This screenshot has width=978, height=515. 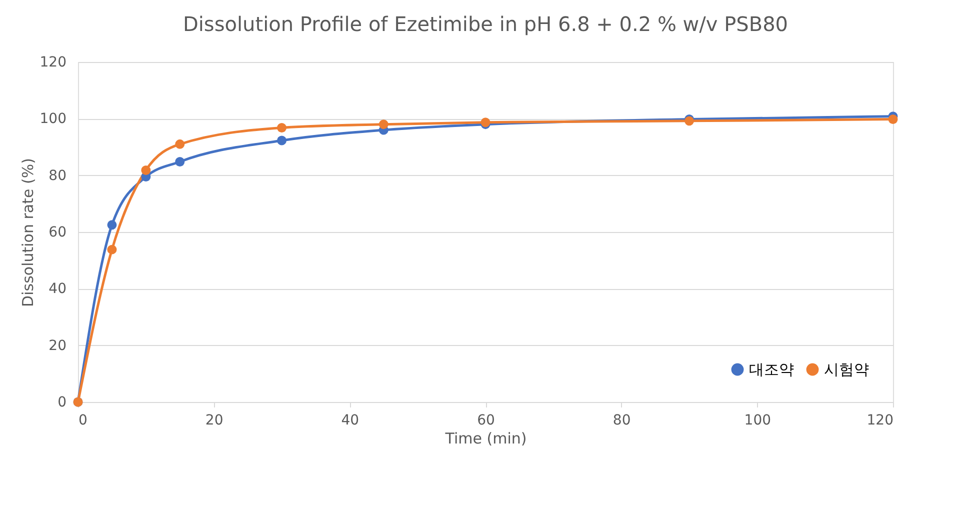 I want to click on y-tick-label: 120, so click(x=53, y=62).